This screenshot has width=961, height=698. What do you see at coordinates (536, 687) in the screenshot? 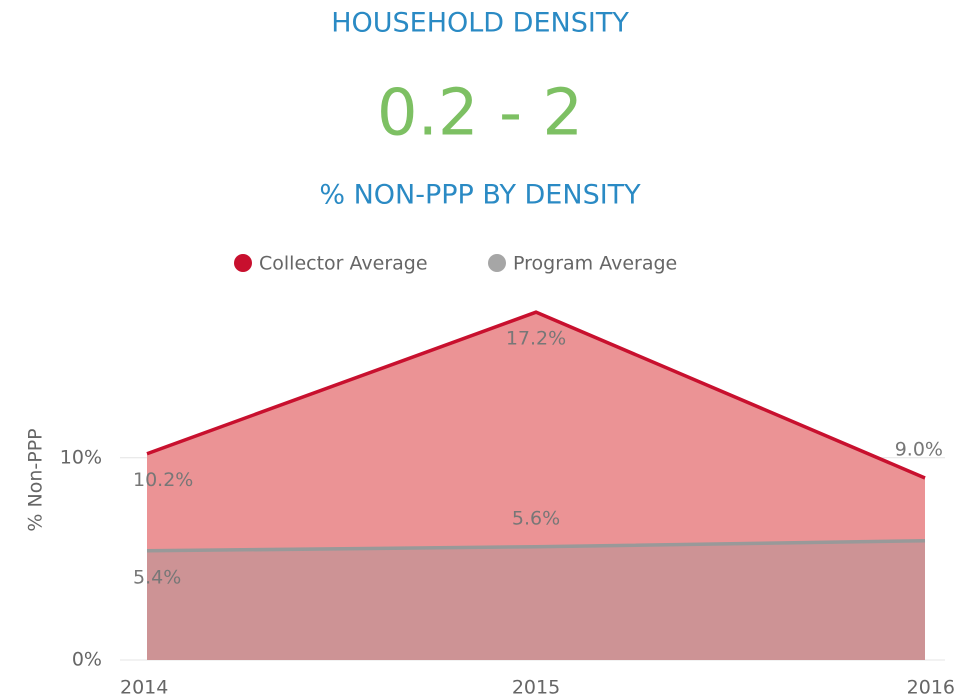
I see `x-tick-label: 2015` at bounding box center [536, 687].